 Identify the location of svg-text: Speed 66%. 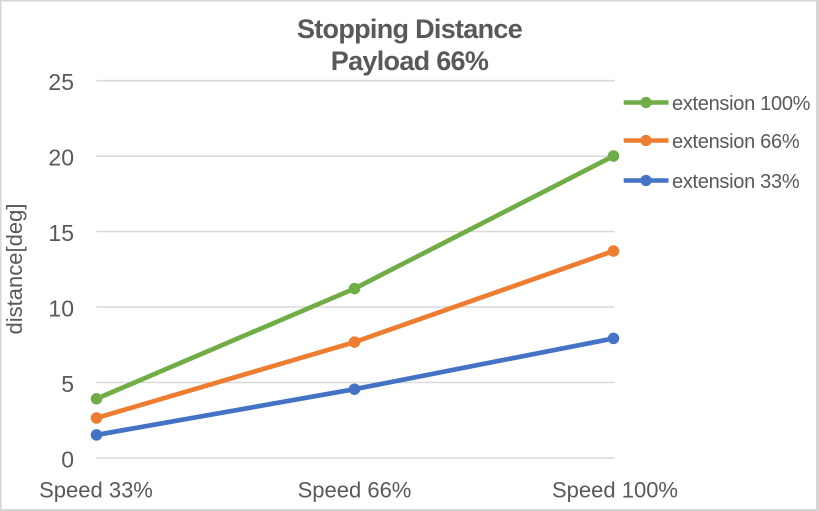
(355, 490).